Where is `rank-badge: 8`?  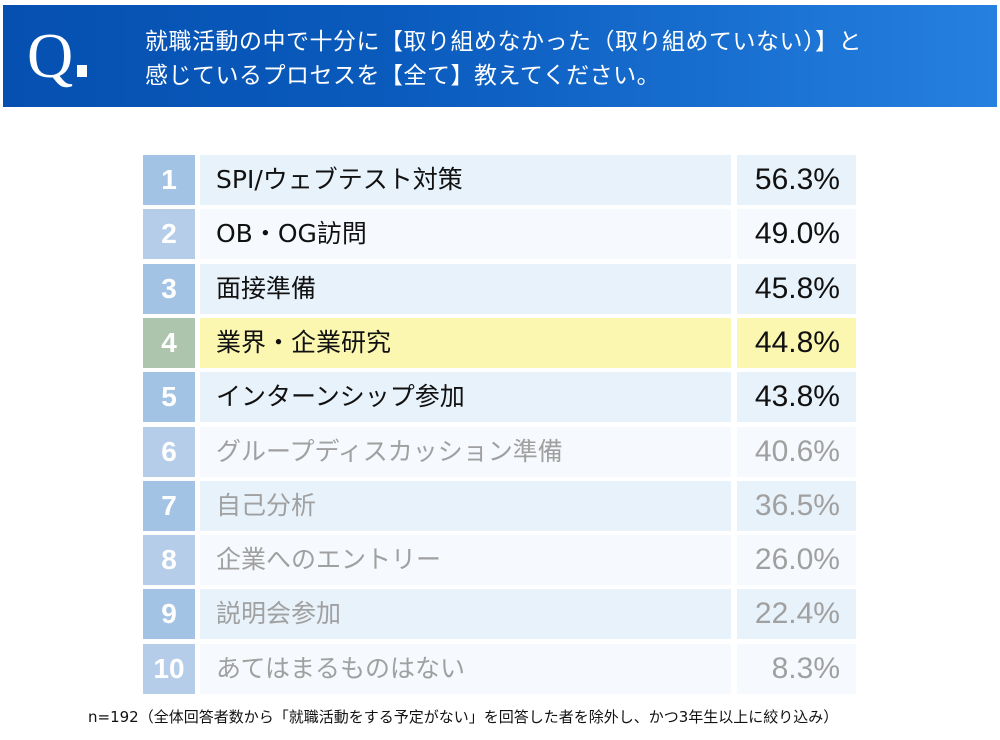
rank-badge: 8 is located at coordinates (169, 560).